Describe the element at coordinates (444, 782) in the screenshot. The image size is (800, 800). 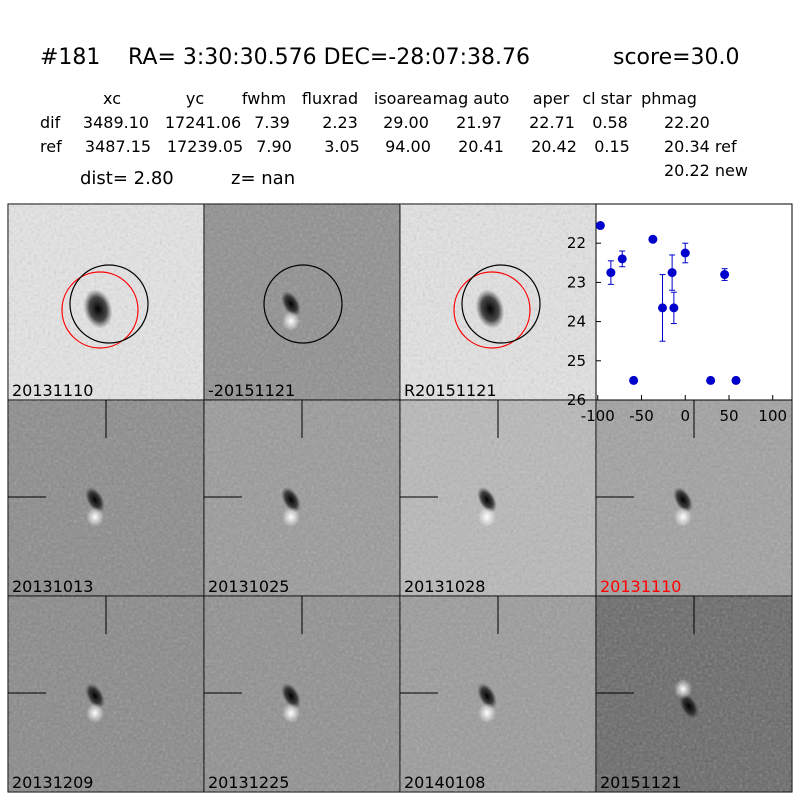
I see `panel-label: 20140108` at that location.